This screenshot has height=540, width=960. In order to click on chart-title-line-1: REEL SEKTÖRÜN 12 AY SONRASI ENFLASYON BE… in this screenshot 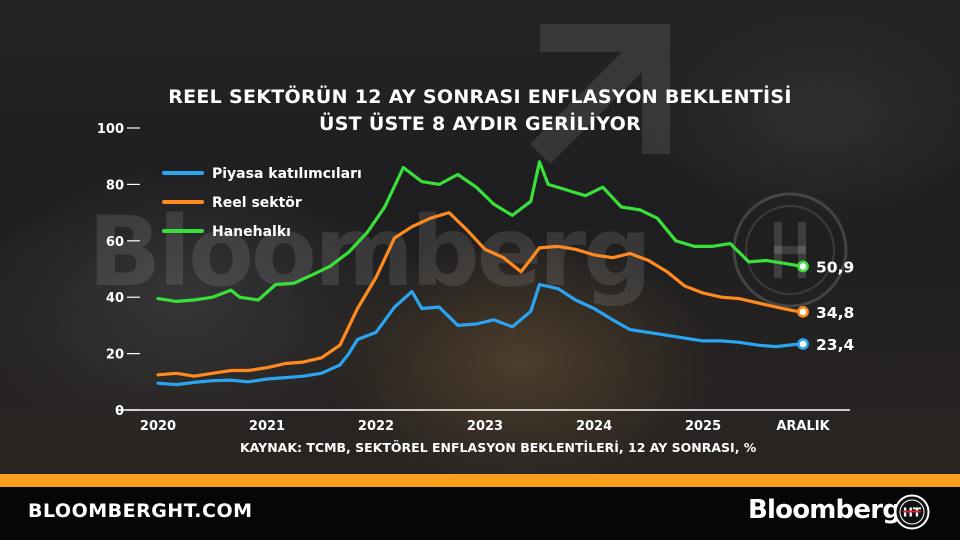, I will do `click(480, 97)`.